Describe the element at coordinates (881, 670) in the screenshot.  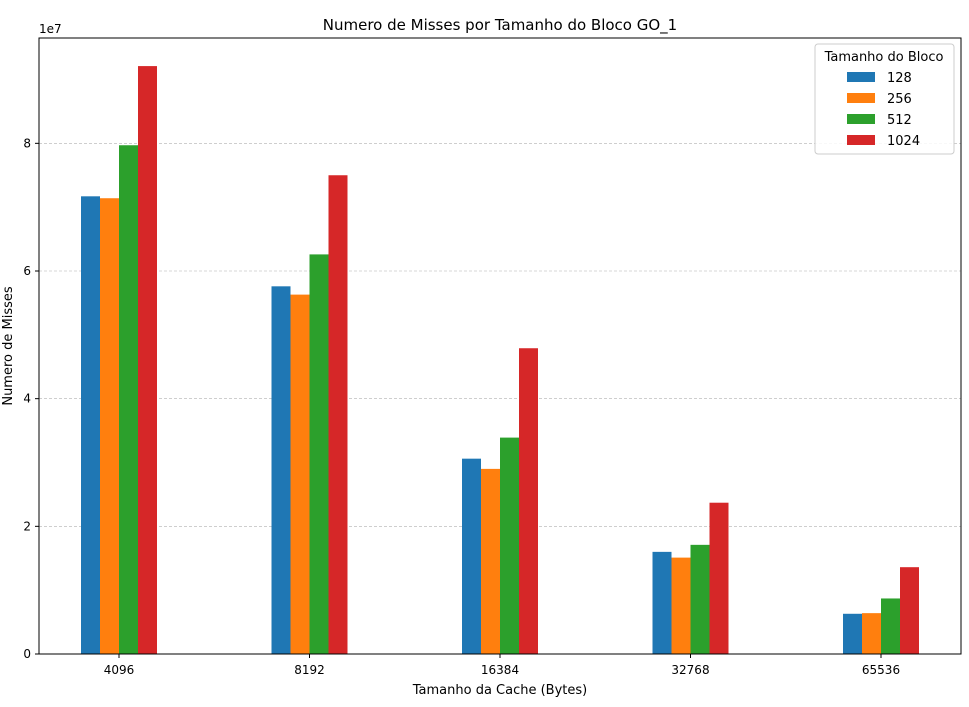
I see `x-tick-label: 65536` at that location.